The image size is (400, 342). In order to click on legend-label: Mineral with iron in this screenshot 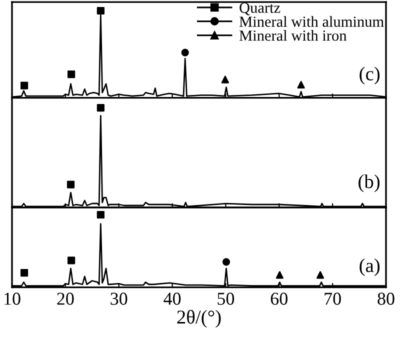, I will do `click(293, 35)`.